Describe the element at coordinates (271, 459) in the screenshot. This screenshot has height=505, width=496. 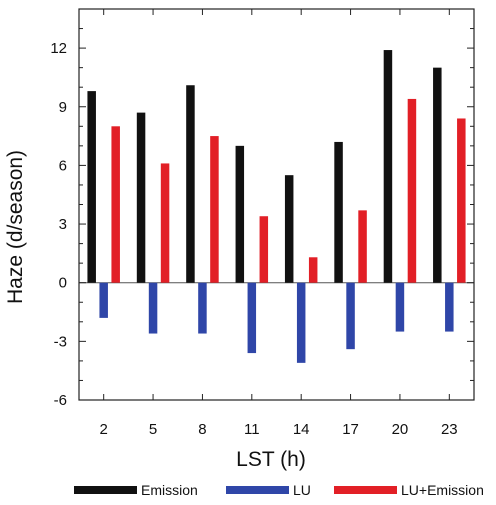
I see `x-axis-title: LST (h)` at that location.